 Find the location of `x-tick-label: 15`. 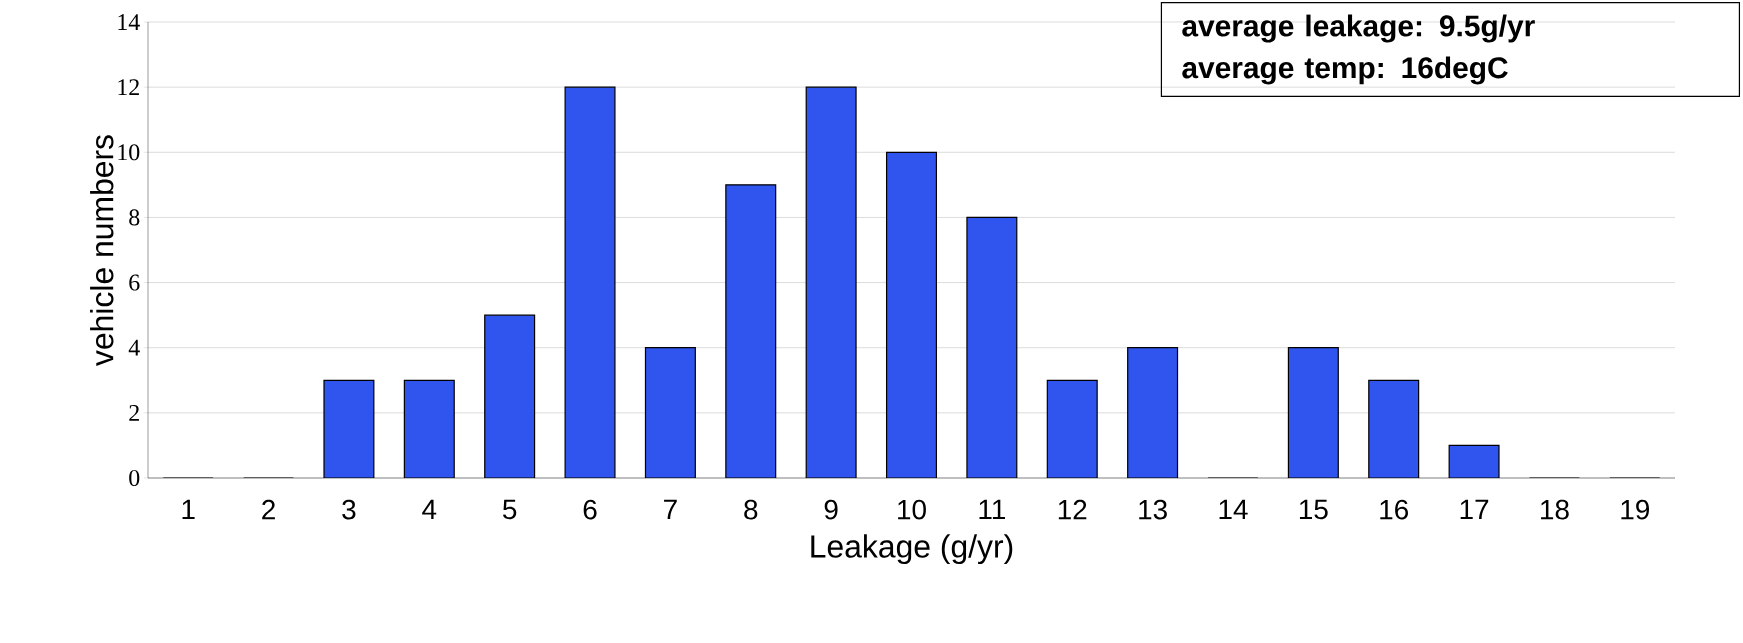

x-tick-label: 15 is located at coordinates (1313, 509).